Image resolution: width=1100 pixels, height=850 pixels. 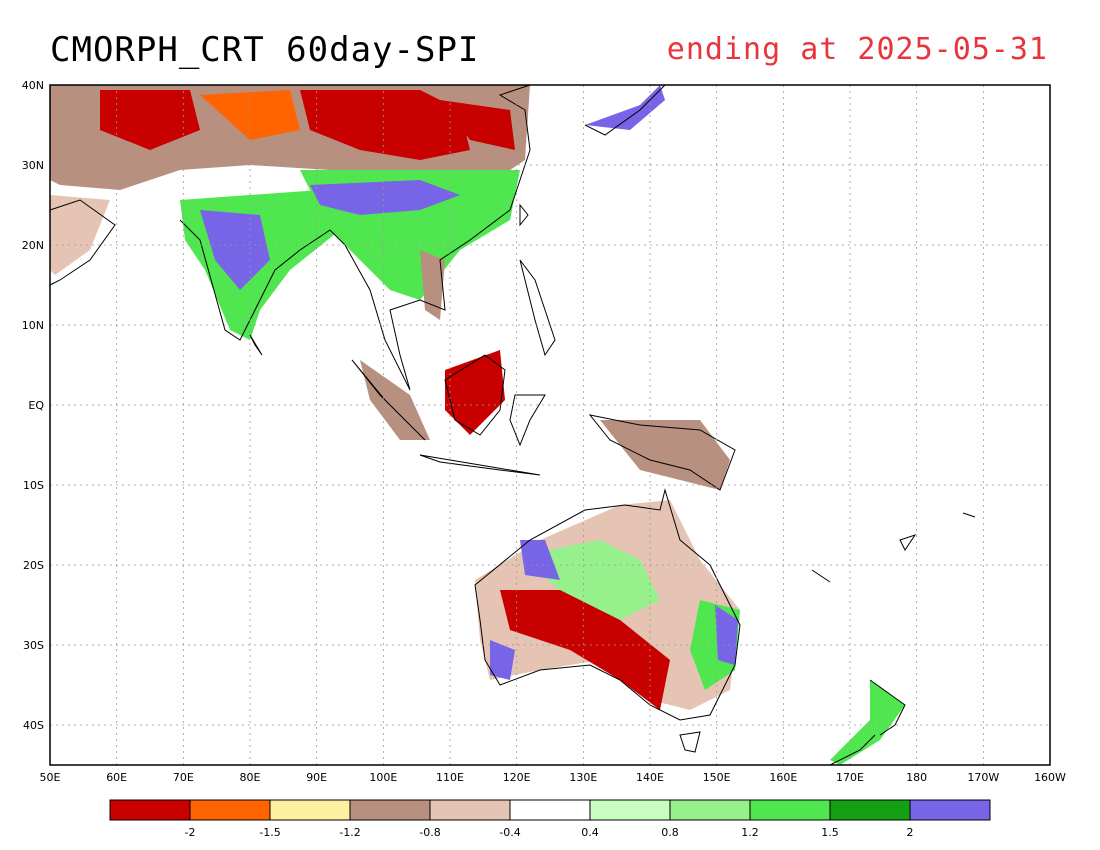 What do you see at coordinates (517, 777) in the screenshot?
I see `lon-label: 120E` at bounding box center [517, 777].